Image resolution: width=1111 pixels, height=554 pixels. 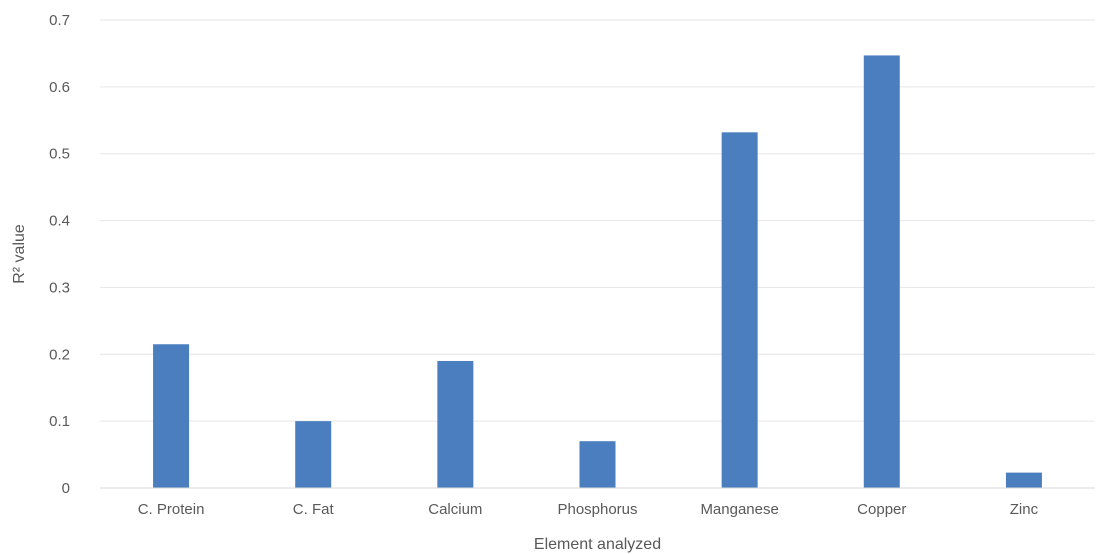 What do you see at coordinates (1023, 480) in the screenshot?
I see `bar-zinc` at bounding box center [1023, 480].